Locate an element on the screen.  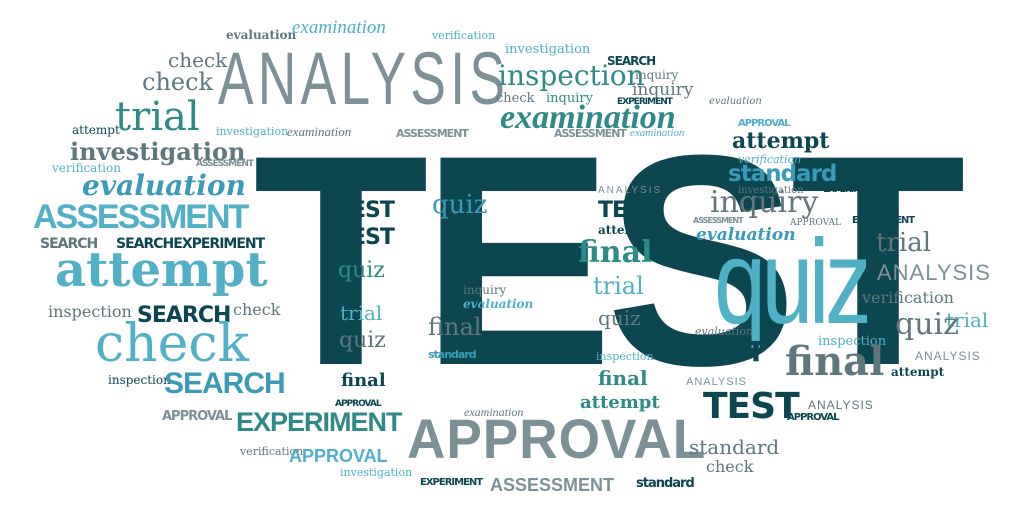
word-search-experiment: SEARCHEXPERIMENT is located at coordinates (190, 244).